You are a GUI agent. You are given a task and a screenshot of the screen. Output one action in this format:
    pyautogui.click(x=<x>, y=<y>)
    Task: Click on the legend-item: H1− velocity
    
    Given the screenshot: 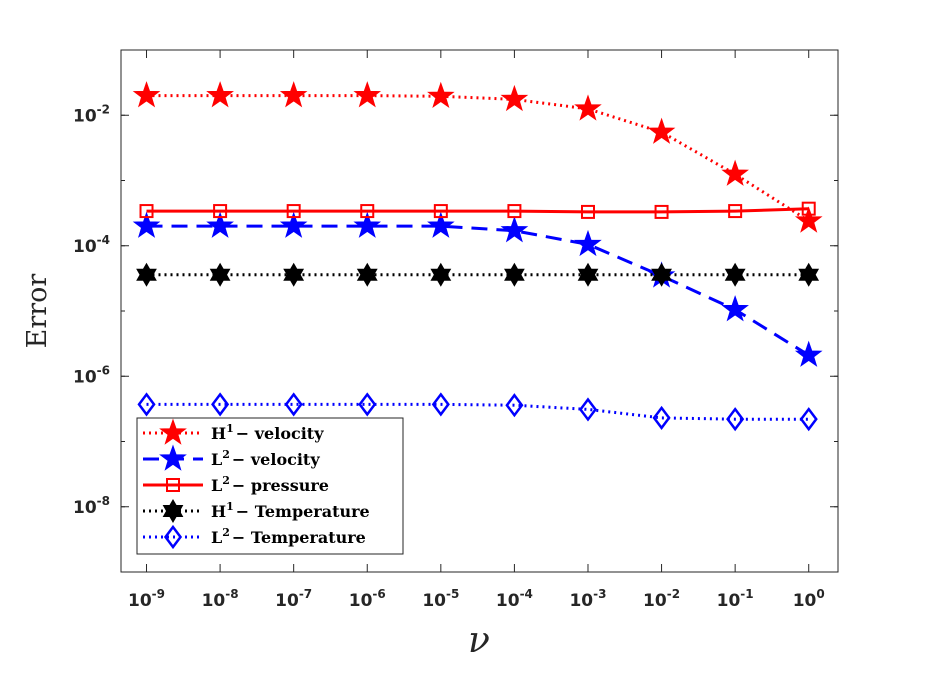 What is the action you would take?
    pyautogui.click(x=233, y=431)
    